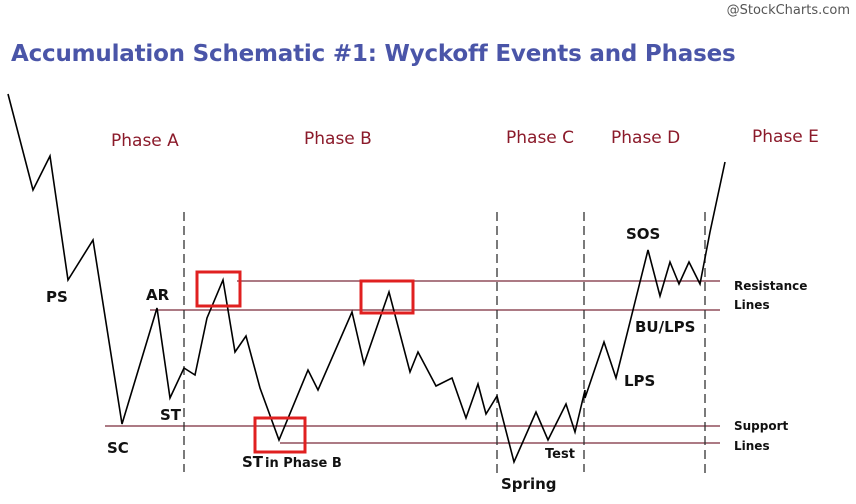 Image resolution: width=856 pixels, height=504 pixels. I want to click on support-lines-label-1: Support, so click(761, 426).